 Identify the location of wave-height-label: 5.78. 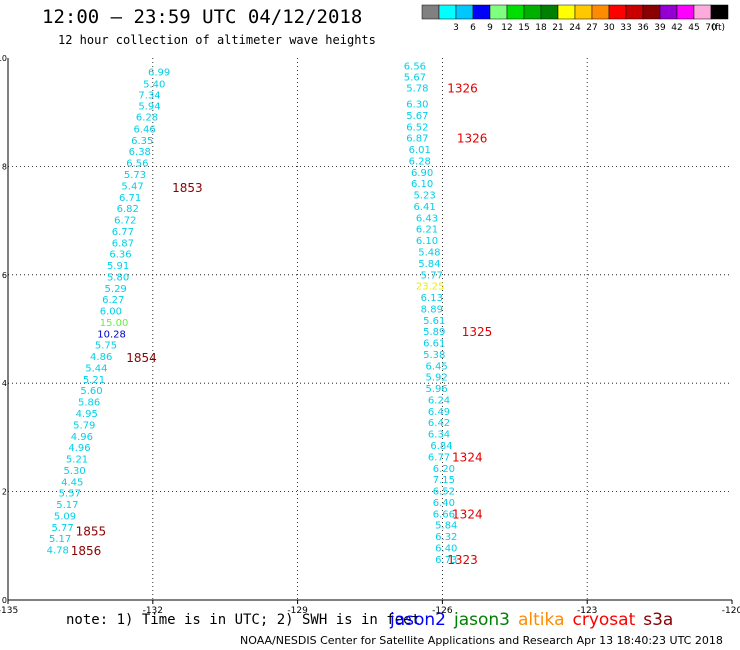
(417, 88).